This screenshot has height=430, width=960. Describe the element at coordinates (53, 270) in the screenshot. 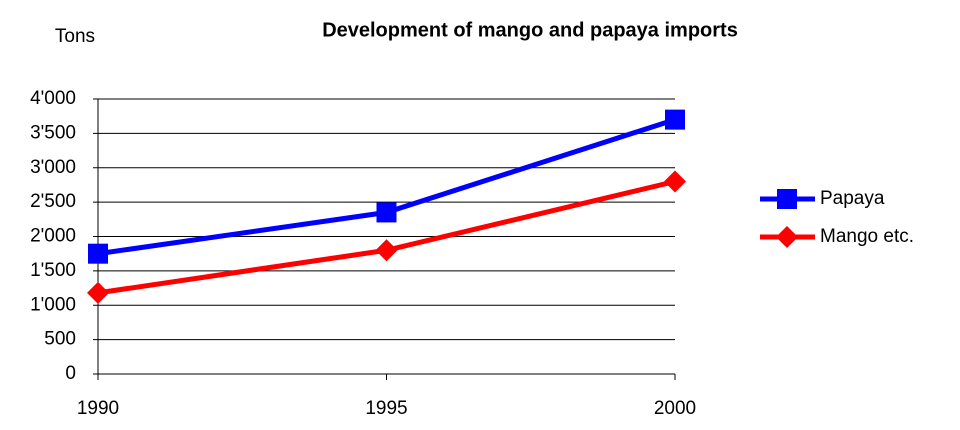

I see `y-tick-label: 1'500` at that location.